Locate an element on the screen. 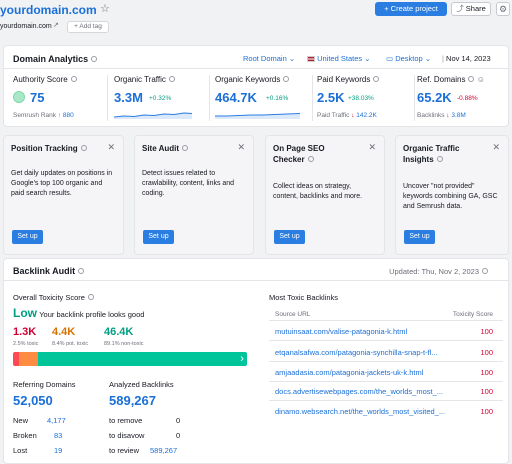 The width and height of the screenshot is (512, 464). root-domain-dropdown: Root Domain ⌄ is located at coordinates (269, 58).